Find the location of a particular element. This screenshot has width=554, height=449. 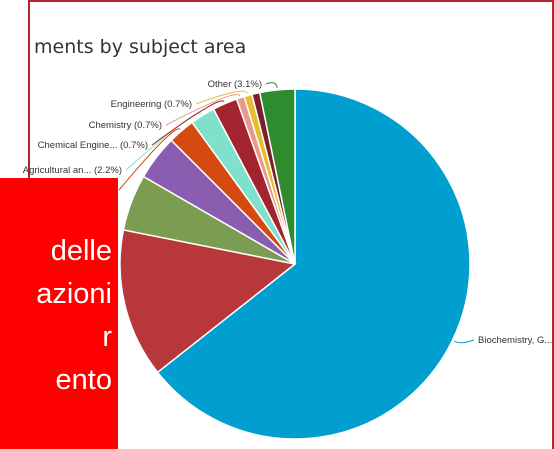

slice-label: Engineering (0.7%) is located at coordinates (151, 104).